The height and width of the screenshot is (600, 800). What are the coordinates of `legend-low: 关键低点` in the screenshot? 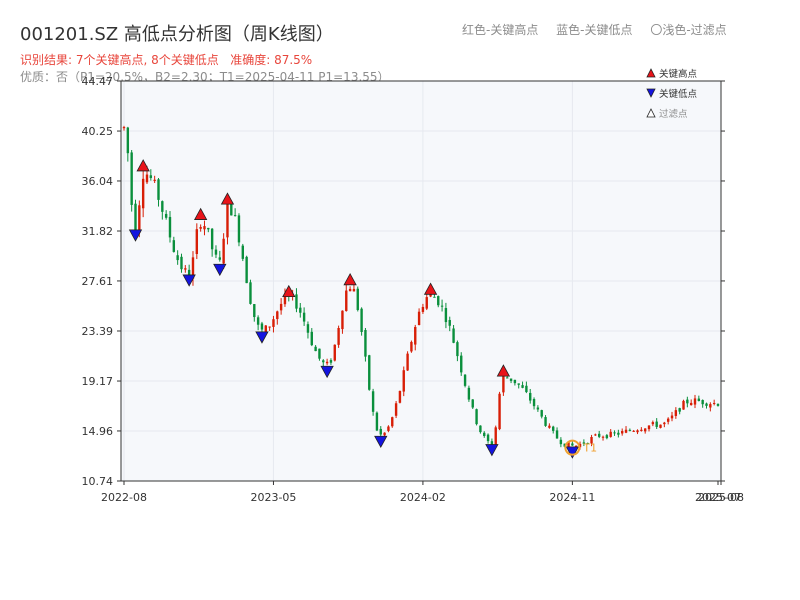 It's located at (671, 93).